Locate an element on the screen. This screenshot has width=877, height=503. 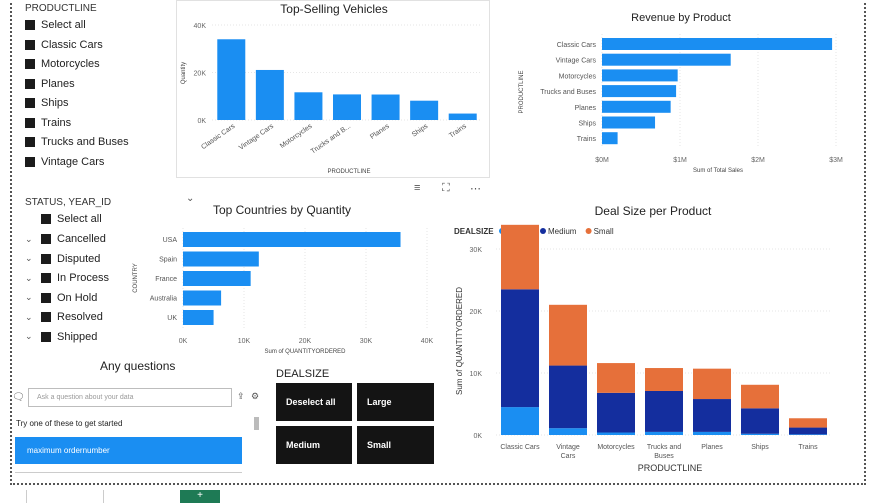
scrollbar-thumb is located at coordinates (256, 423).